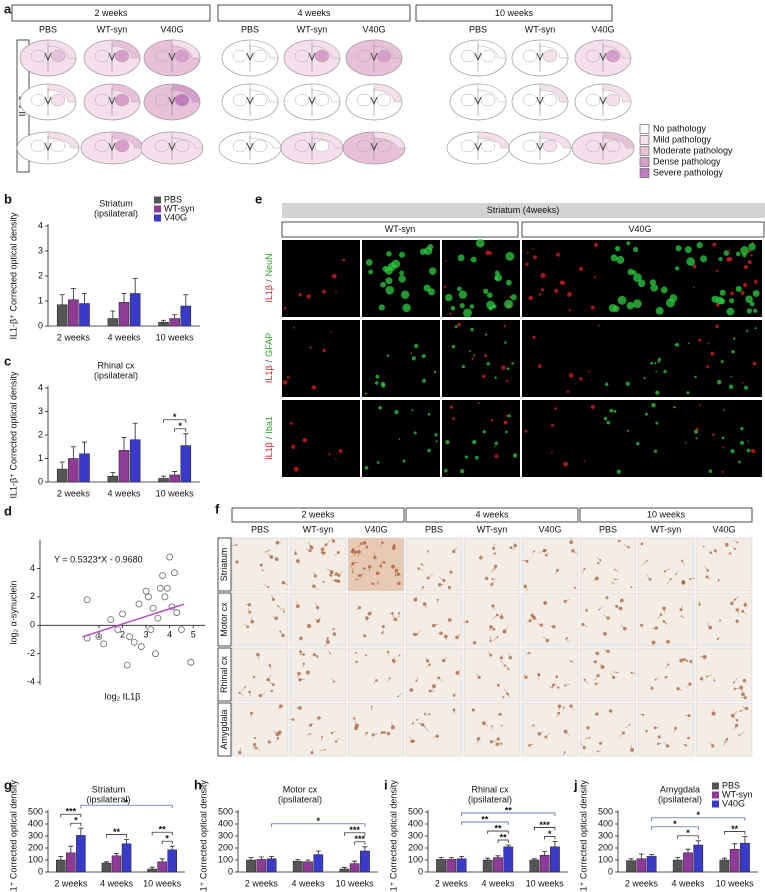 The image size is (765, 892). Describe the element at coordinates (498, 883) in the screenshot. I see `x-tick-label: 4 weeks` at that location.